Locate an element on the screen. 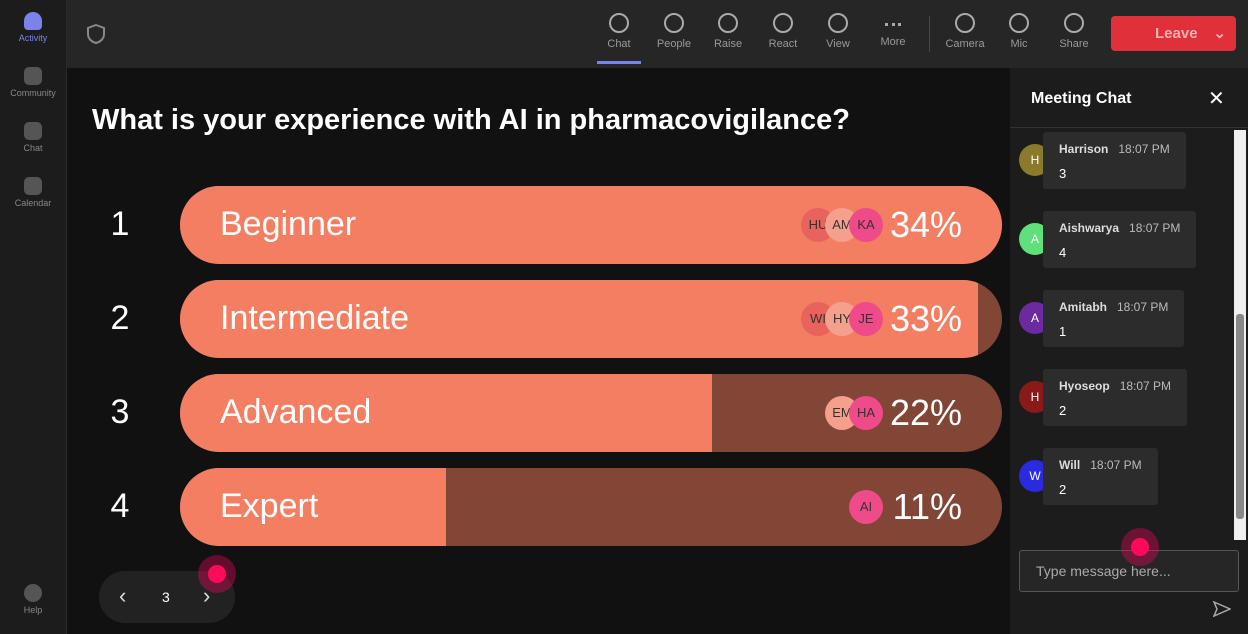 Image resolution: width=1248 pixels, height=634 pixels. voter-avatar: JE is located at coordinates (866, 319).